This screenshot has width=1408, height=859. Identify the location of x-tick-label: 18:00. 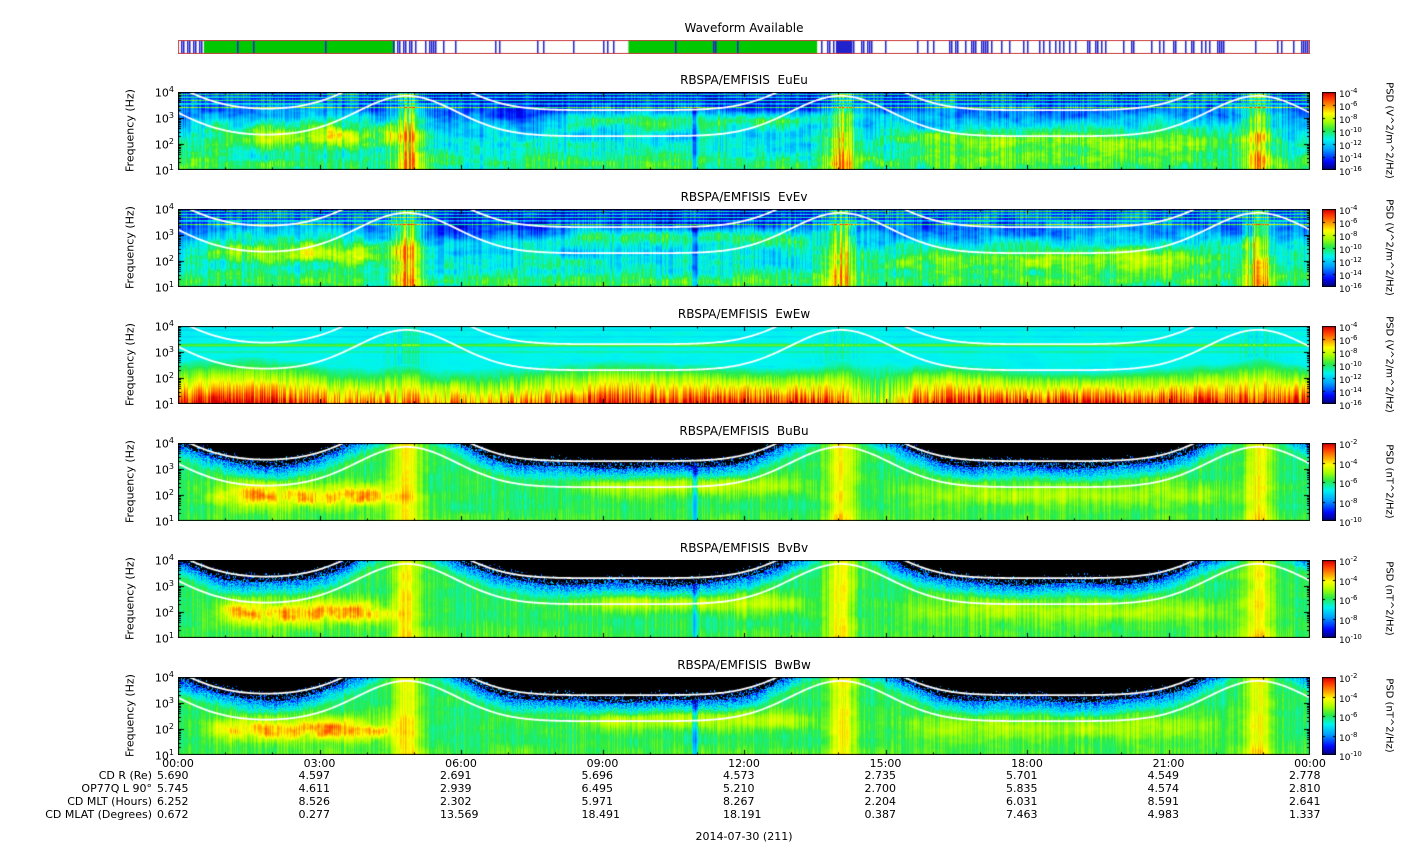
(1027, 763).